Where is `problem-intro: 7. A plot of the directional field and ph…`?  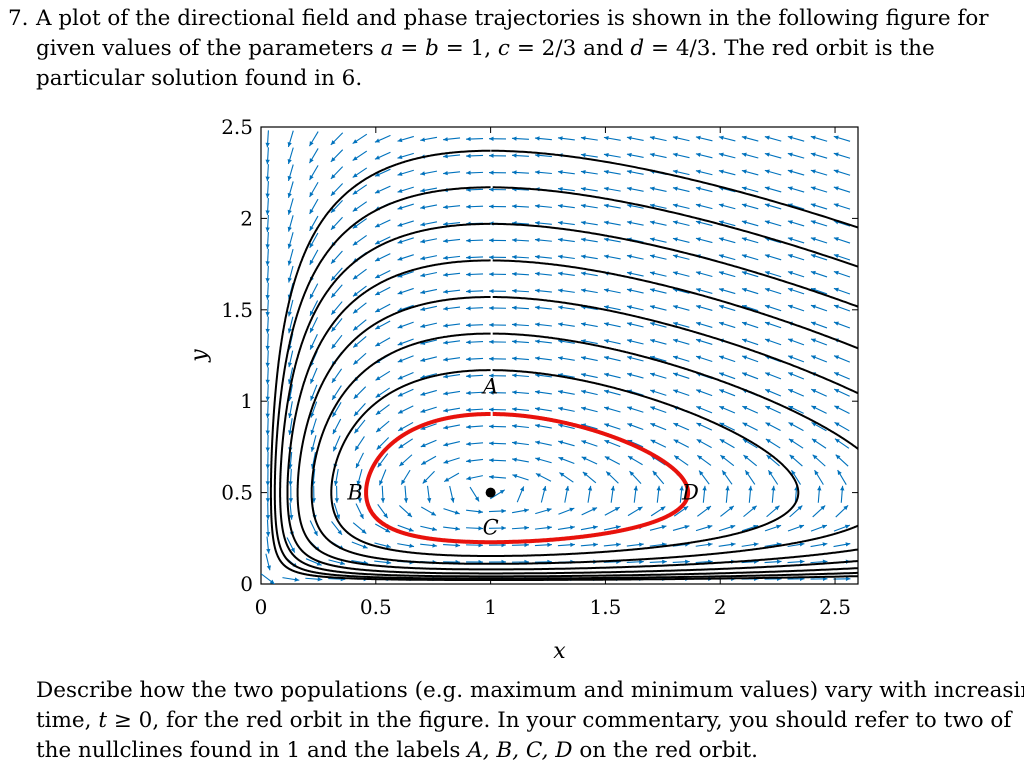
problem-intro: 7. A plot of the directional field and ph… is located at coordinates (511, 49).